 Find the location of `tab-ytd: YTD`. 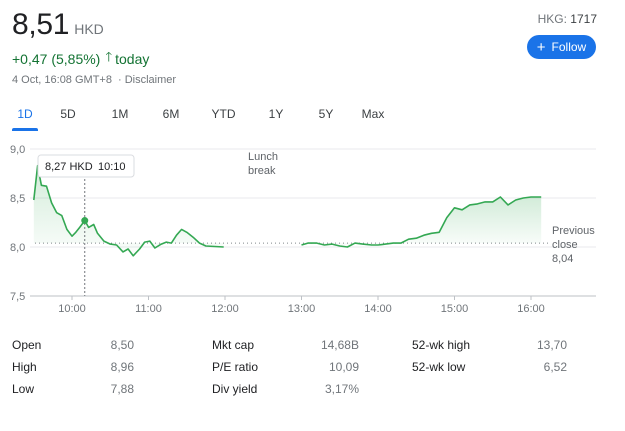

tab-ytd: YTD is located at coordinates (223, 114).